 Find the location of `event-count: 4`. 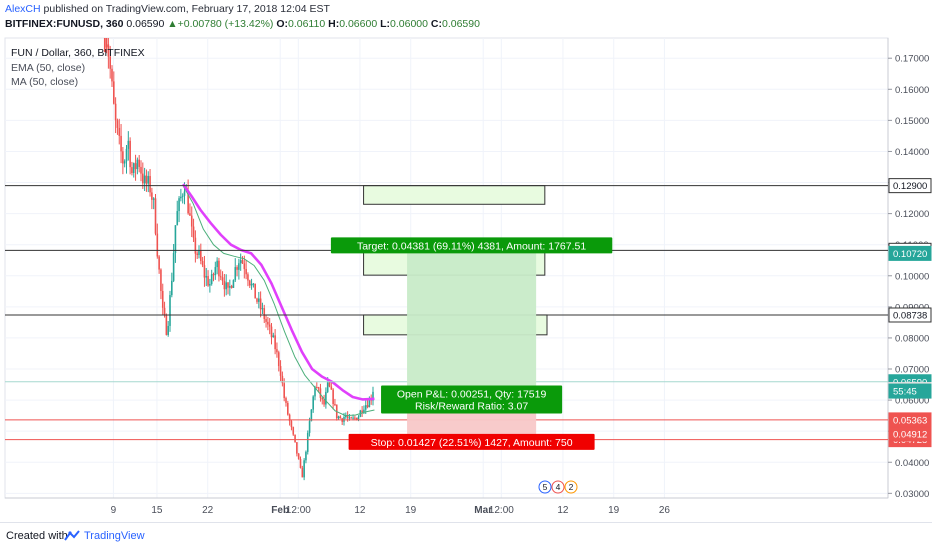

event-count: 4 is located at coordinates (558, 487).